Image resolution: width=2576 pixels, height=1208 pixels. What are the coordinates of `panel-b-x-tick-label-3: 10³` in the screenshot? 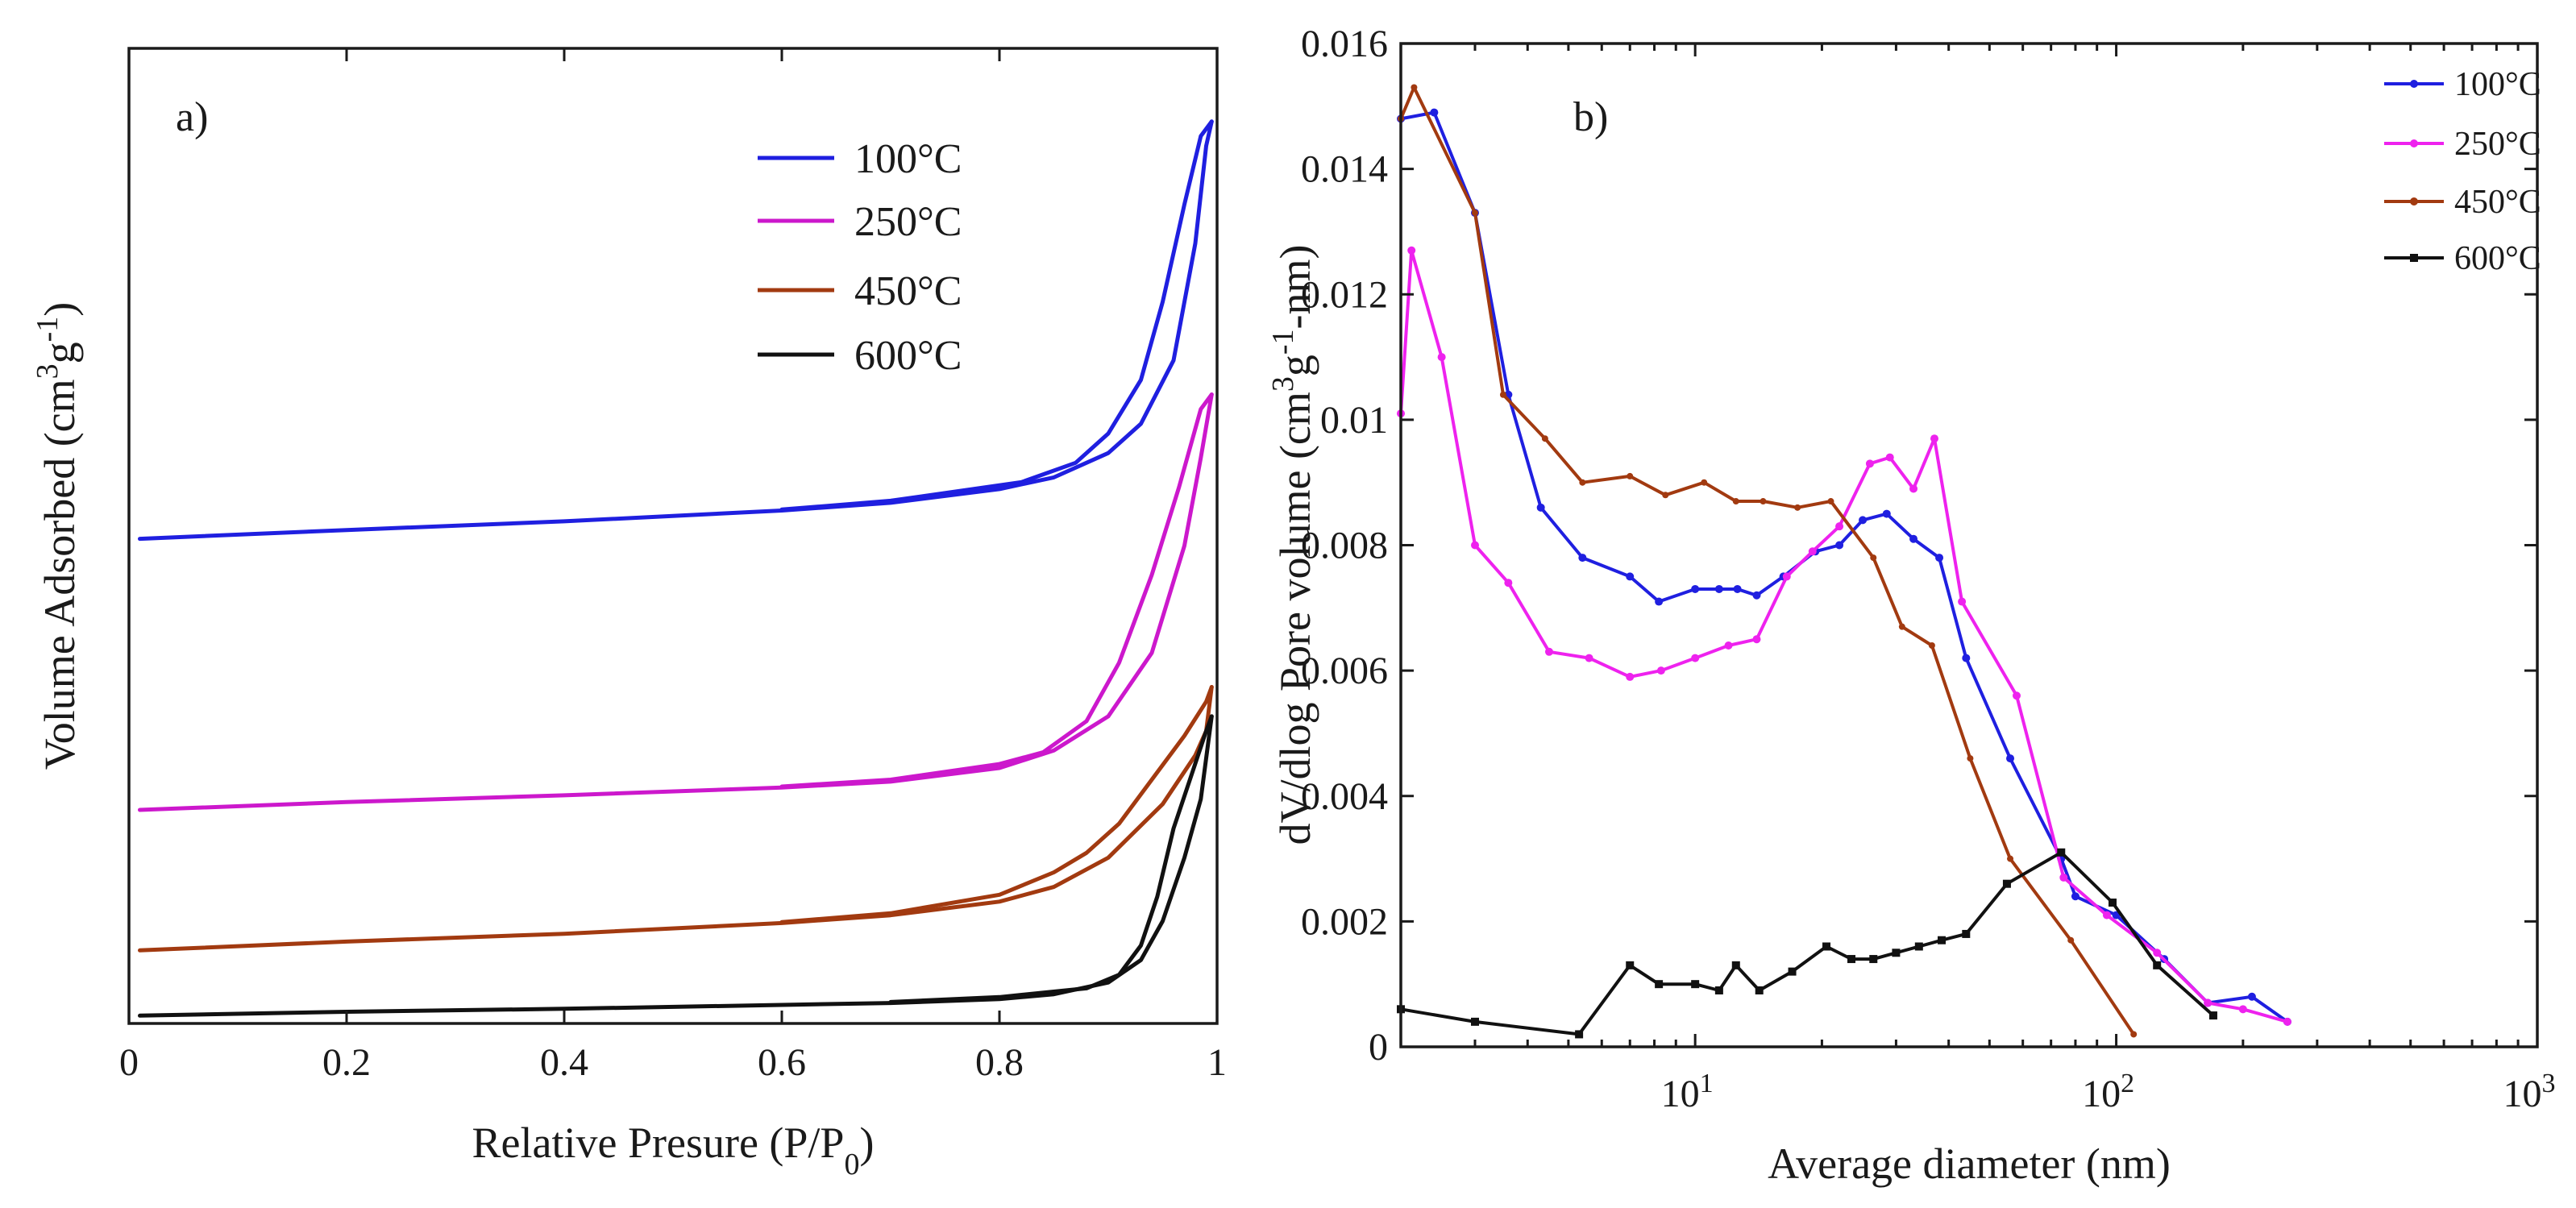 It's located at (2529, 1092).